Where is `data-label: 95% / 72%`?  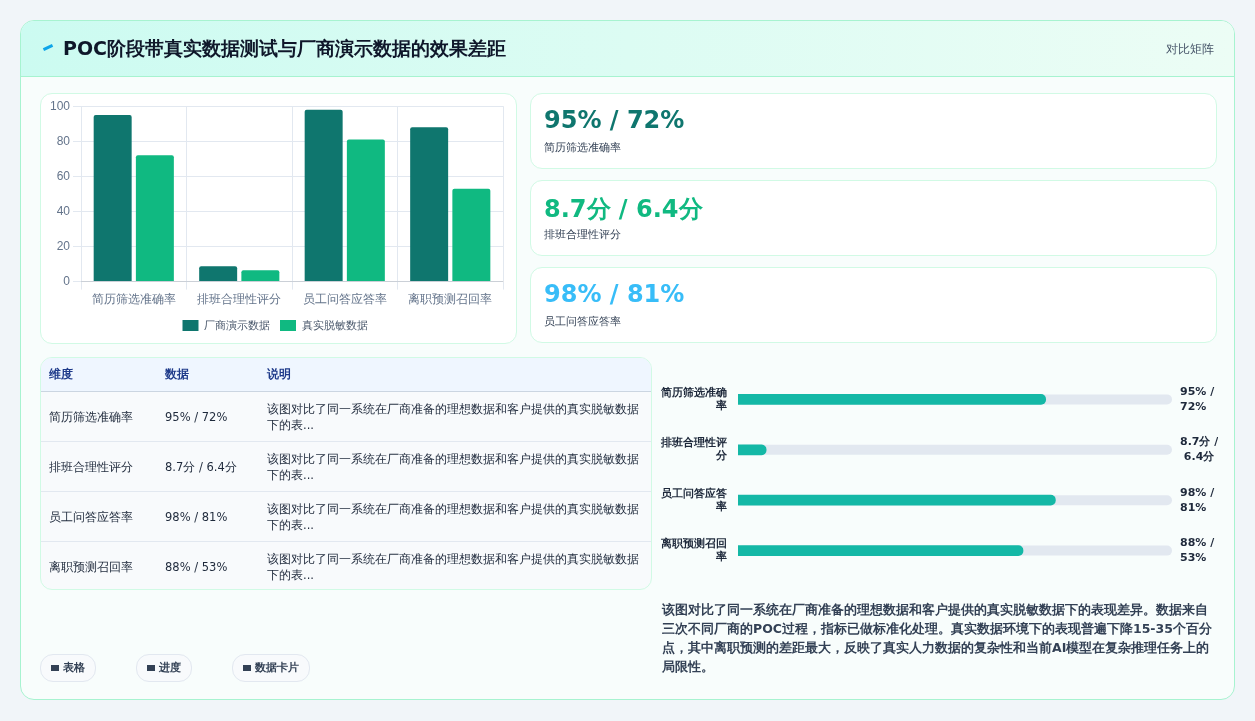
data-label: 95% / 72% is located at coordinates (1199, 398).